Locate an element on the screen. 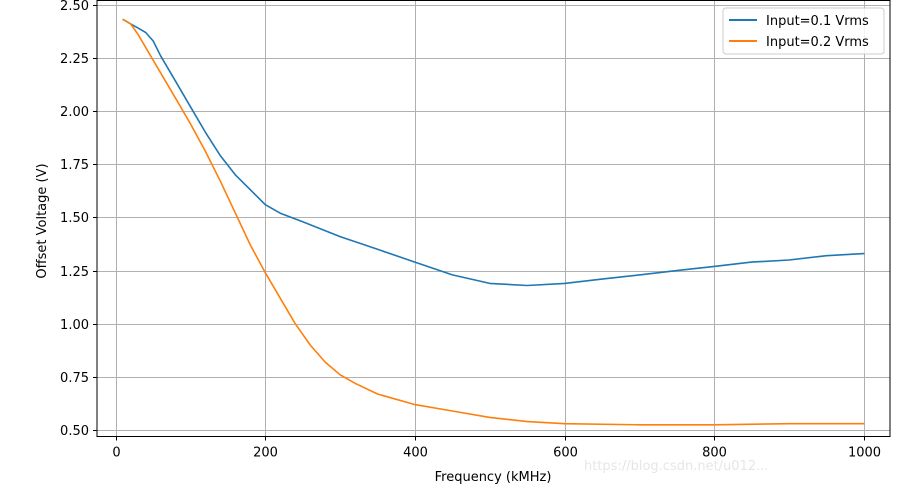 The image size is (921, 499). y-tick-label: 2.00 is located at coordinates (74, 112).